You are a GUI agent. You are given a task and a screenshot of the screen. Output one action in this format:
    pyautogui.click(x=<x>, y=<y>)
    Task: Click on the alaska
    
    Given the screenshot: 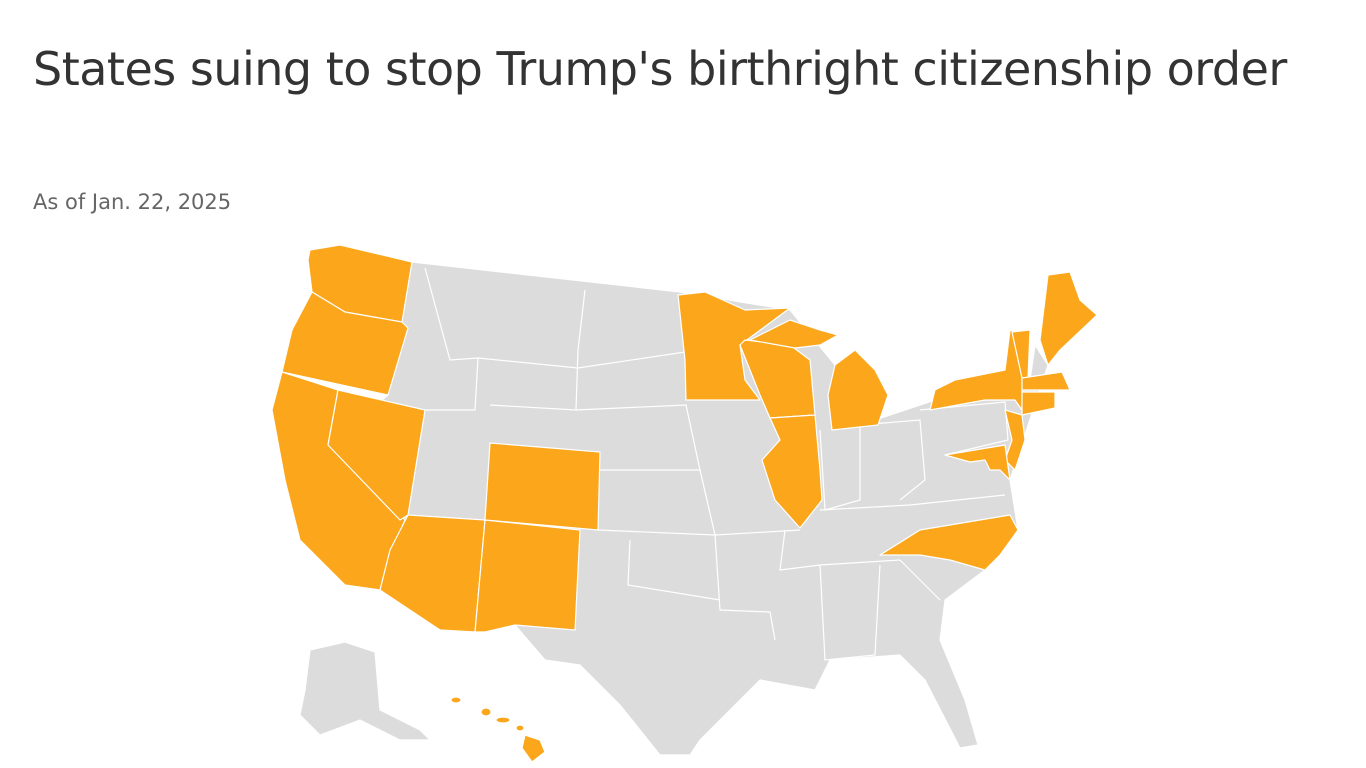 What is the action you would take?
    pyautogui.click(x=365, y=691)
    